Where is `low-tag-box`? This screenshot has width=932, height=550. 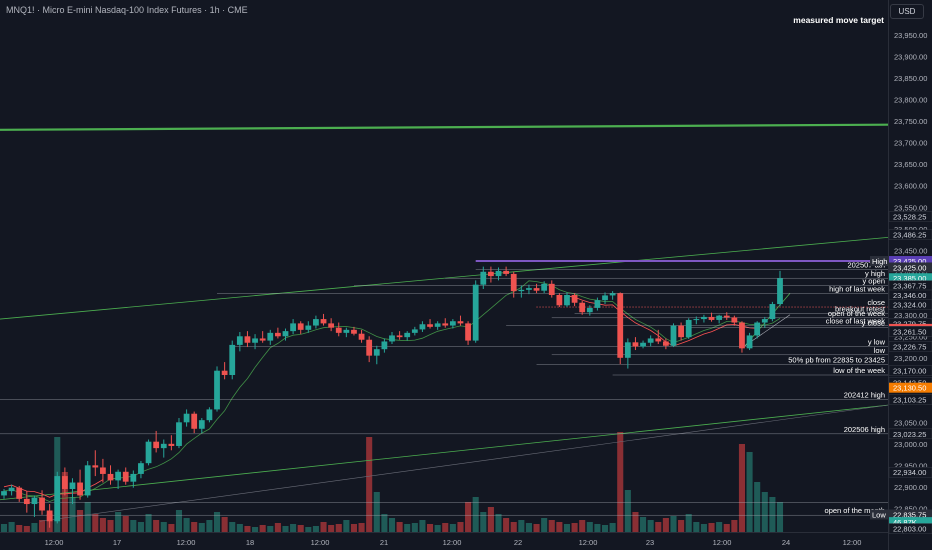 low-tag-box is located at coordinates (879, 514).